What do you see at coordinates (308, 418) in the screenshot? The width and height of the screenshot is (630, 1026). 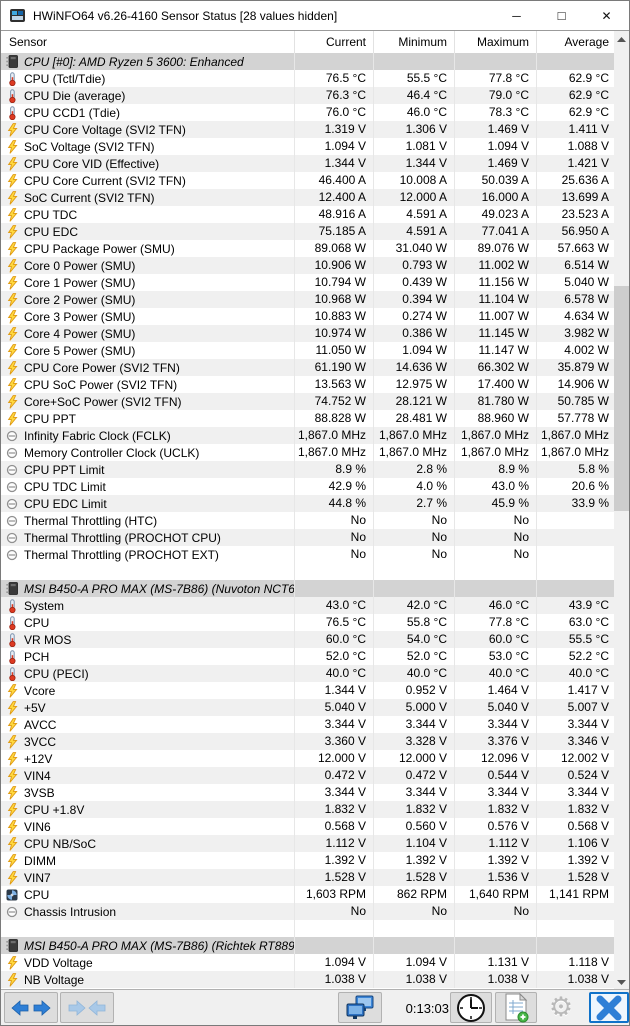 I see `sensor-row: CPU PPT 88.828 W 28.481 W 88.960 W 57.778 W` at bounding box center [308, 418].